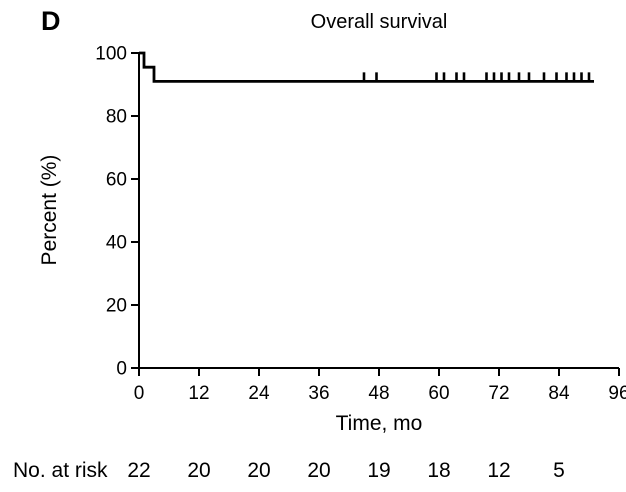 The height and width of the screenshot is (492, 626). Describe the element at coordinates (139, 393) in the screenshot. I see `x-tick-label: 0` at that location.